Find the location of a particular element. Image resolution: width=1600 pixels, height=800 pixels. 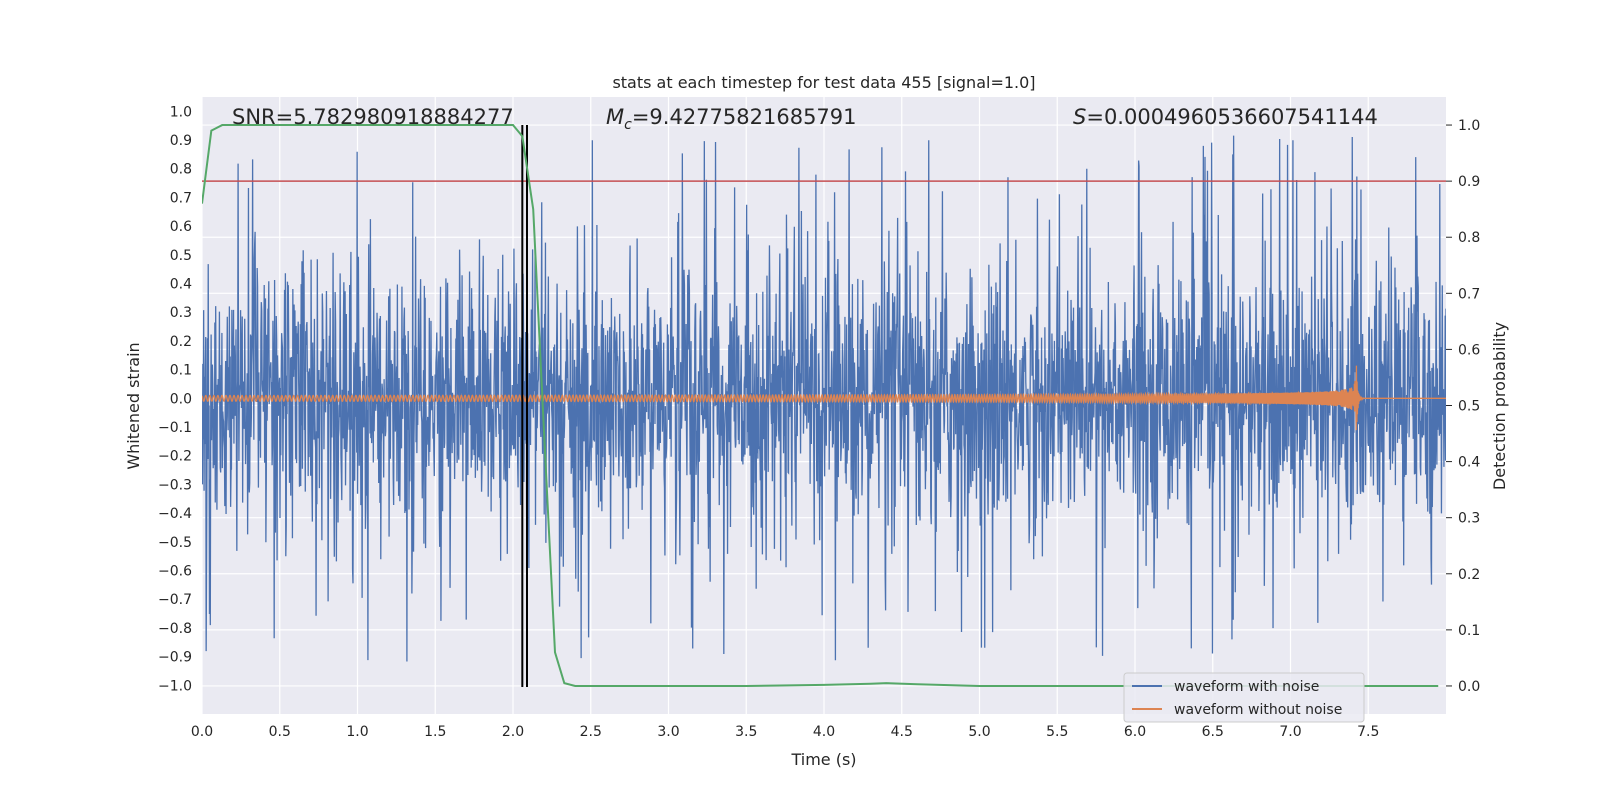

y2-axis-ticks: 1.0 0.9 0.8 0.7 0.6 0.5 0.4 0.3 0.2 0.1 0.0 is located at coordinates (1463, 406).